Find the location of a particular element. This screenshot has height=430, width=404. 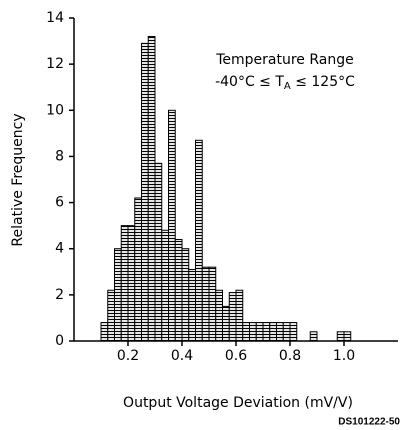

y-tick-label: 0 is located at coordinates (59, 341).